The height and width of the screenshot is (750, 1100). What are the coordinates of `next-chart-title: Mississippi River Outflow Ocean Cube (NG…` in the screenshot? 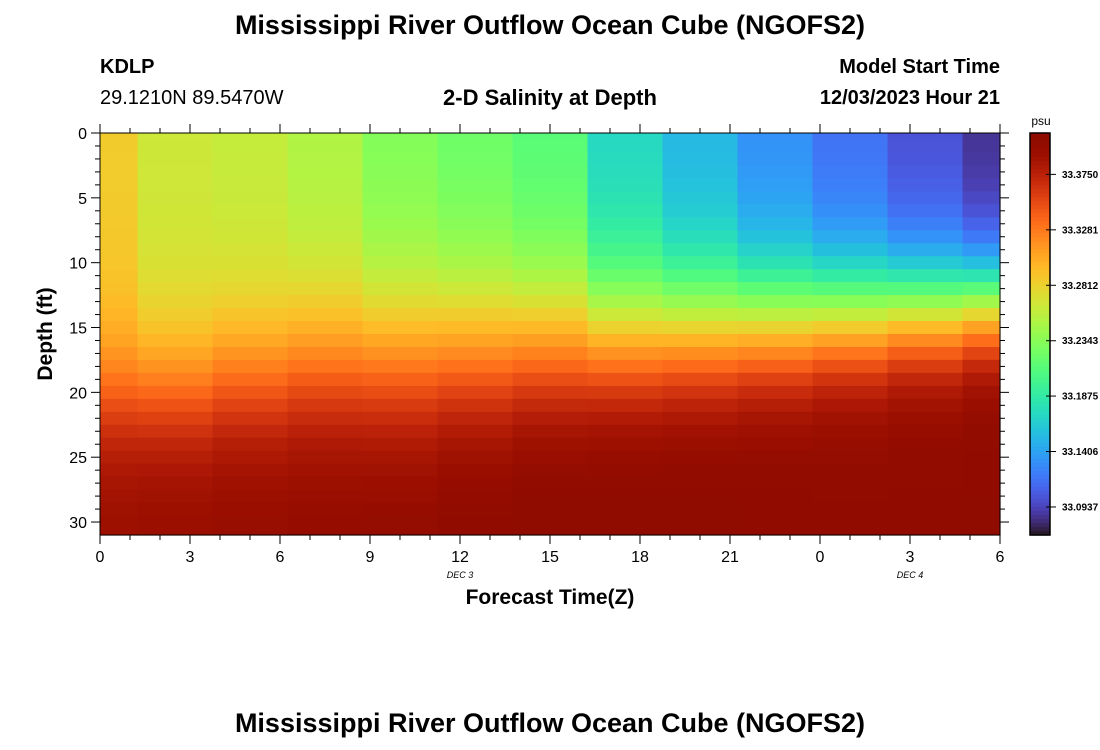 It's located at (550, 723).